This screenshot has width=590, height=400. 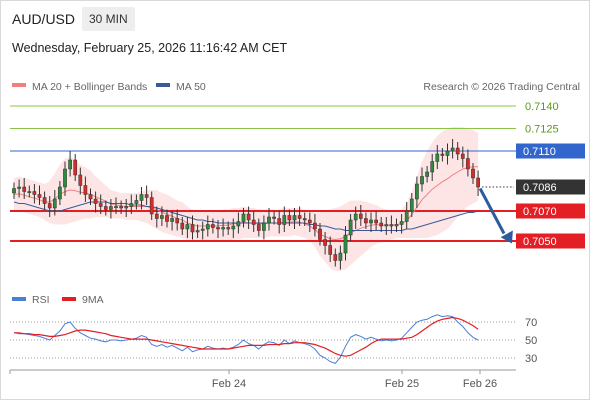 I want to click on symbol-title: AUD/USD, so click(x=44, y=19).